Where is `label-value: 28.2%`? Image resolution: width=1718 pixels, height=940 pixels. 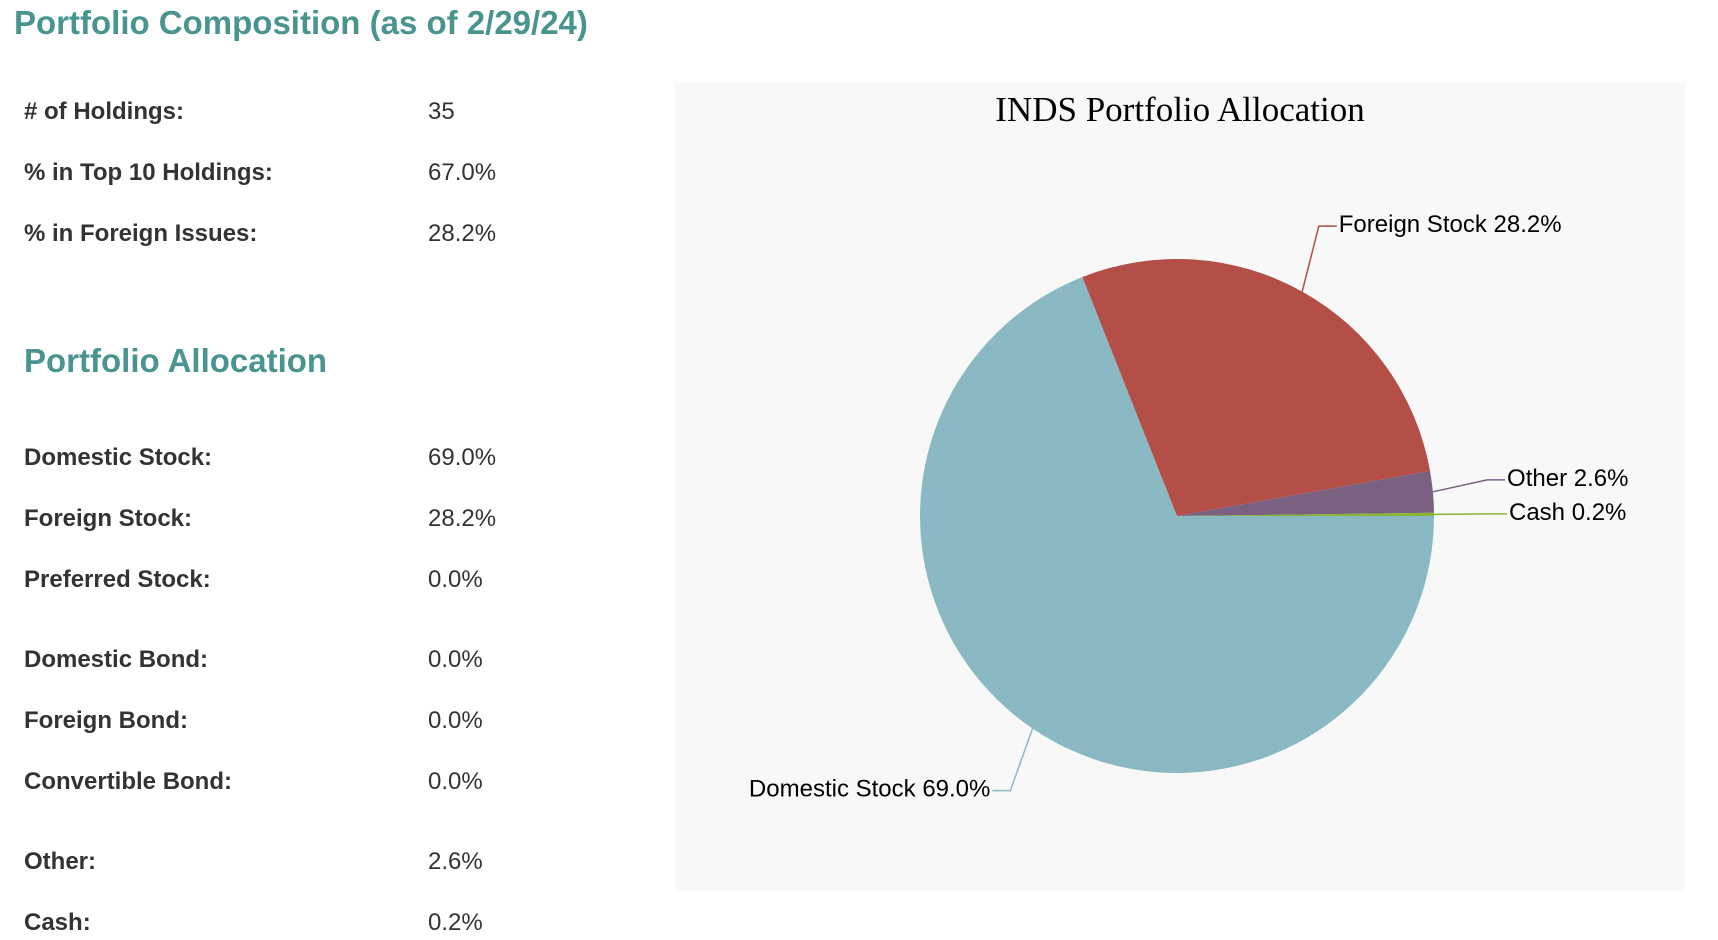 label-value: 28.2% is located at coordinates (1528, 224).